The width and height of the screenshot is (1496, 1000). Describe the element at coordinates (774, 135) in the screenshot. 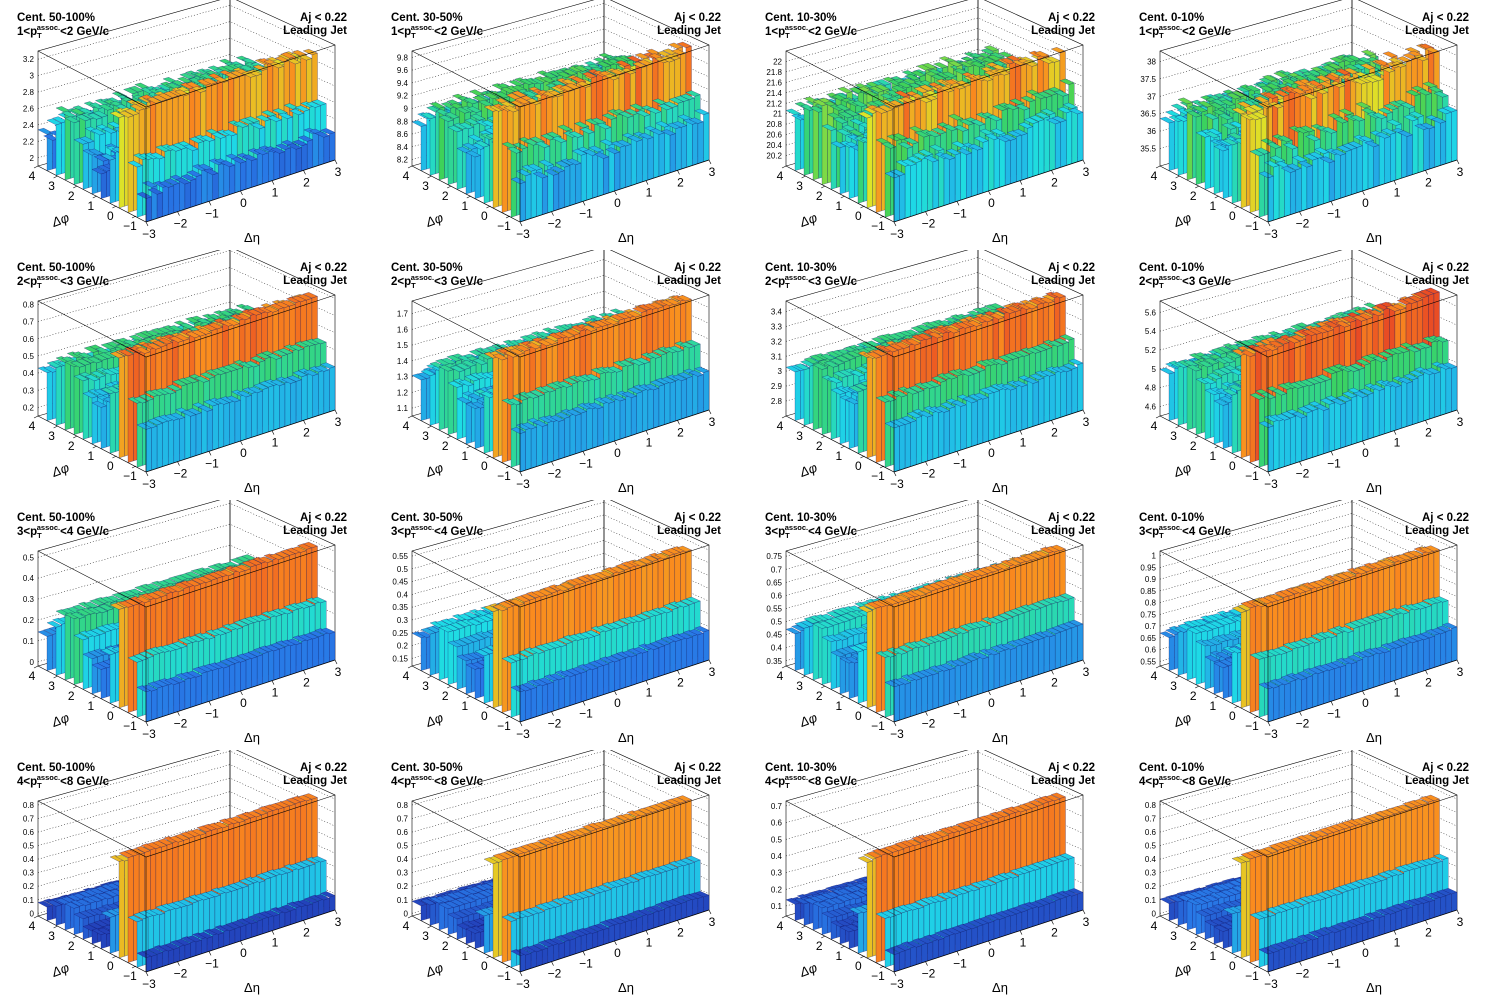

I see `z-tick-label: 20.6` at that location.